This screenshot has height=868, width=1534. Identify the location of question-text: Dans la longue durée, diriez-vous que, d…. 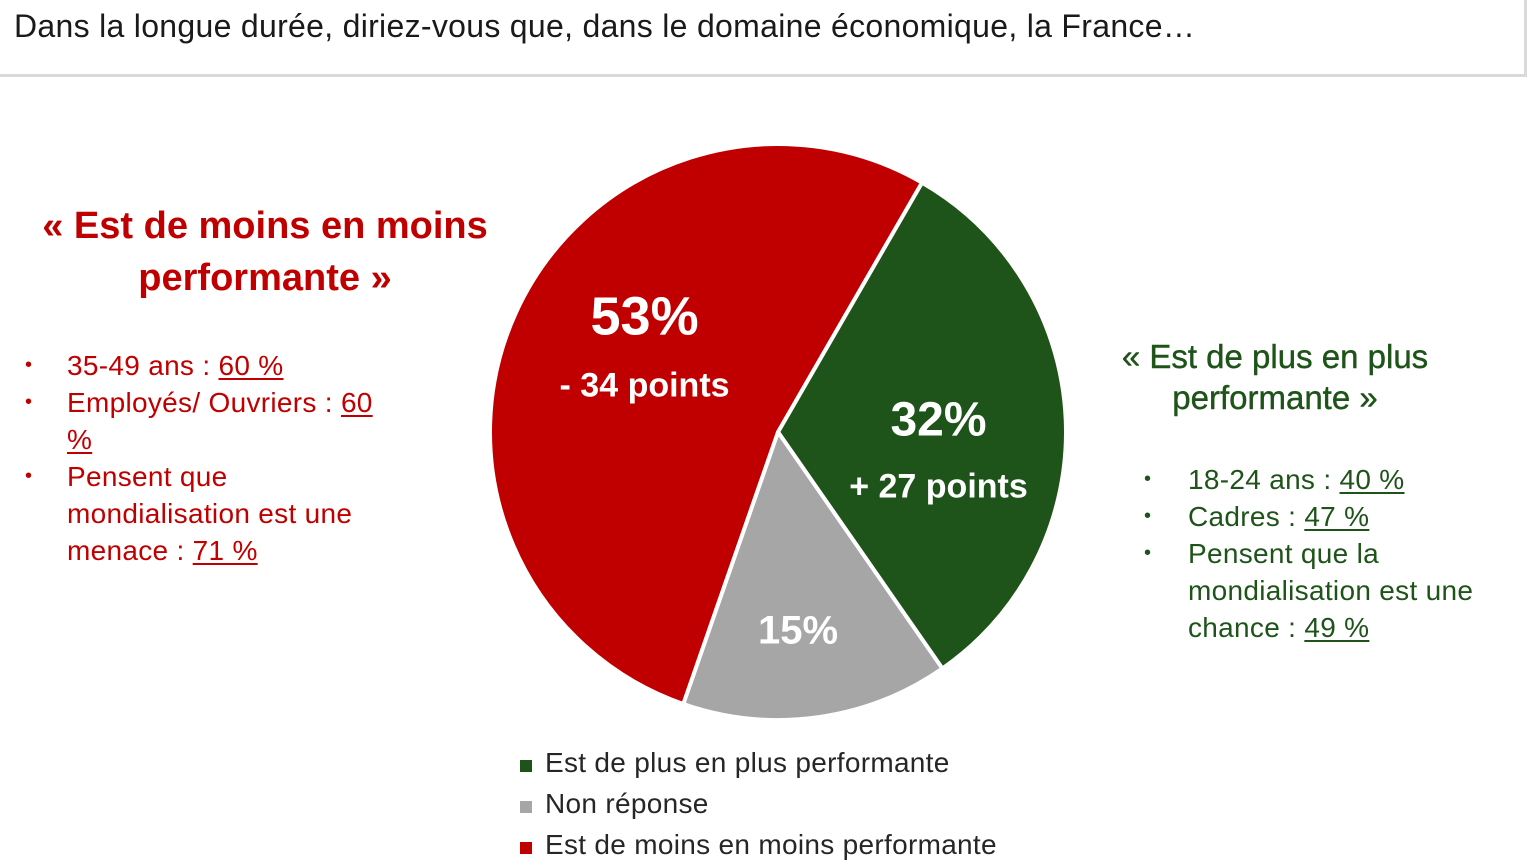
(605, 26).